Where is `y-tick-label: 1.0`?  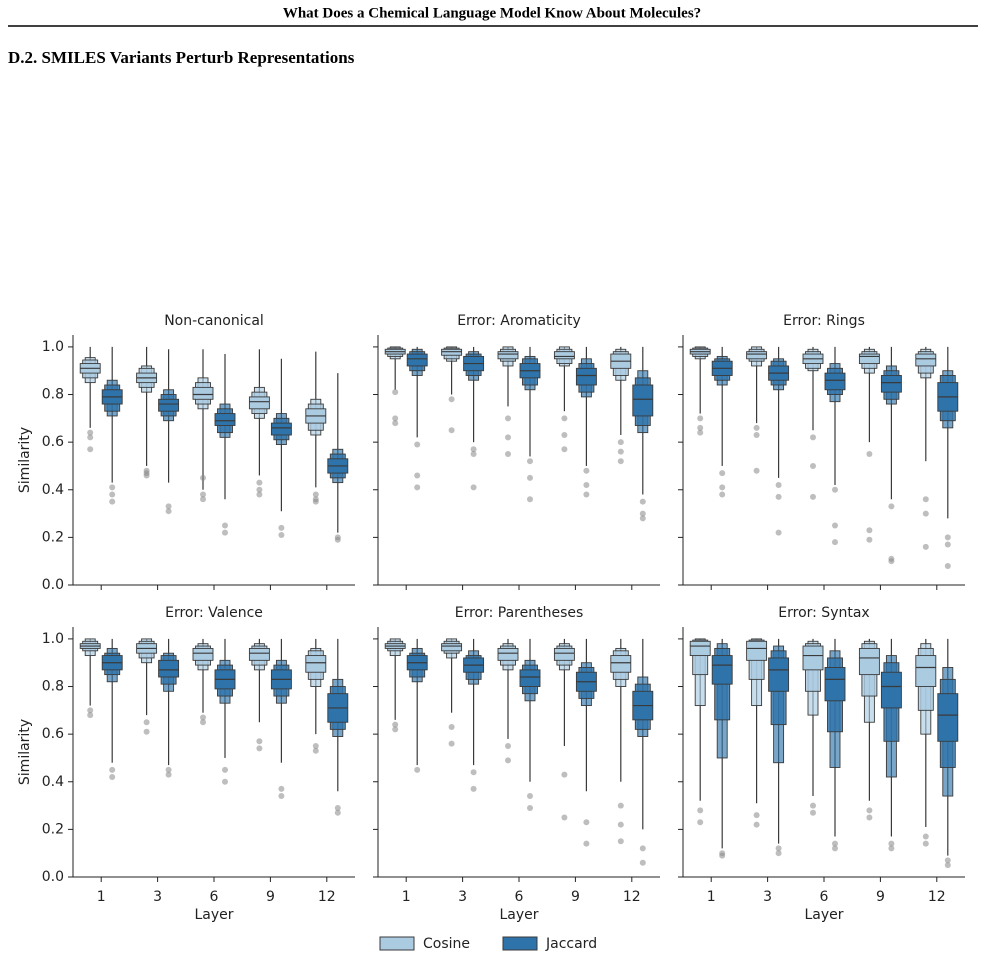
y-tick-label: 1.0 is located at coordinates (53, 347).